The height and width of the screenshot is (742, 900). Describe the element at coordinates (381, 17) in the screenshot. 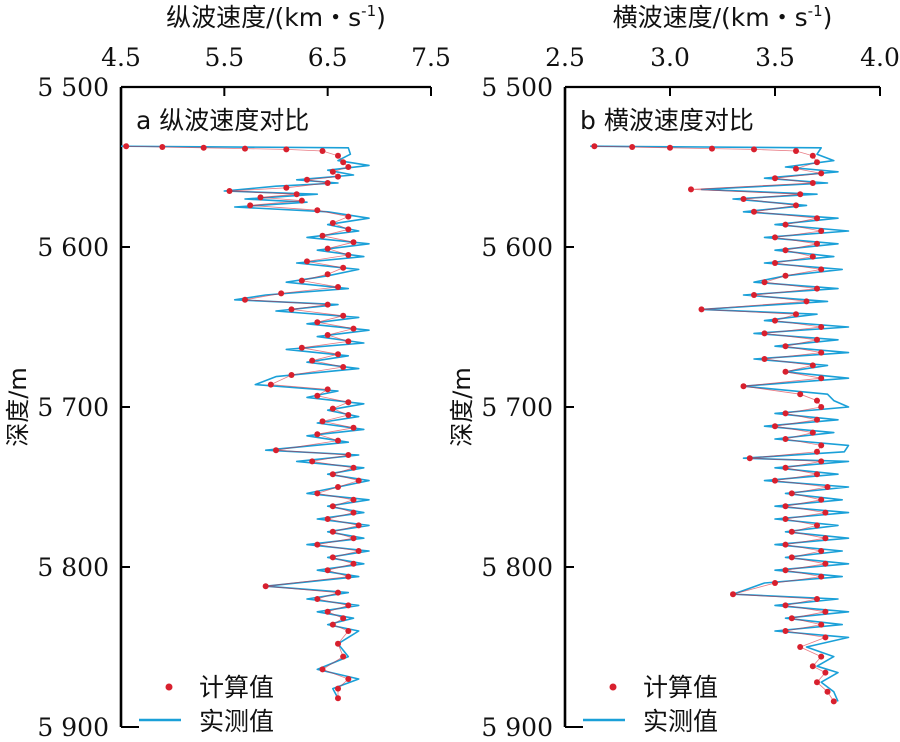

I see `x-axis-title-close: )` at that location.